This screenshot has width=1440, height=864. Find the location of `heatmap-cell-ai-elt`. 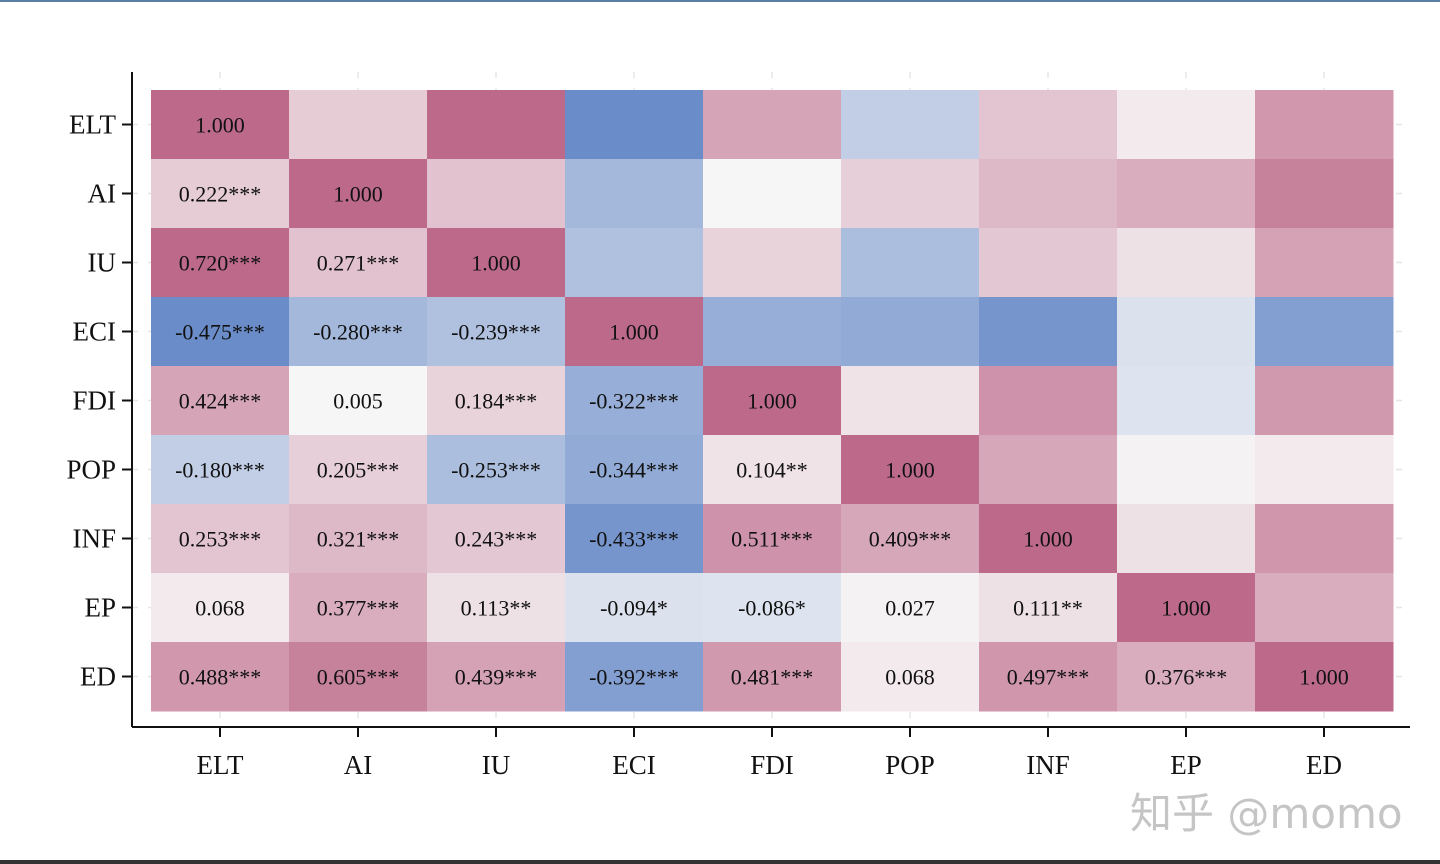

heatmap-cell-ai-elt is located at coordinates (220, 194).